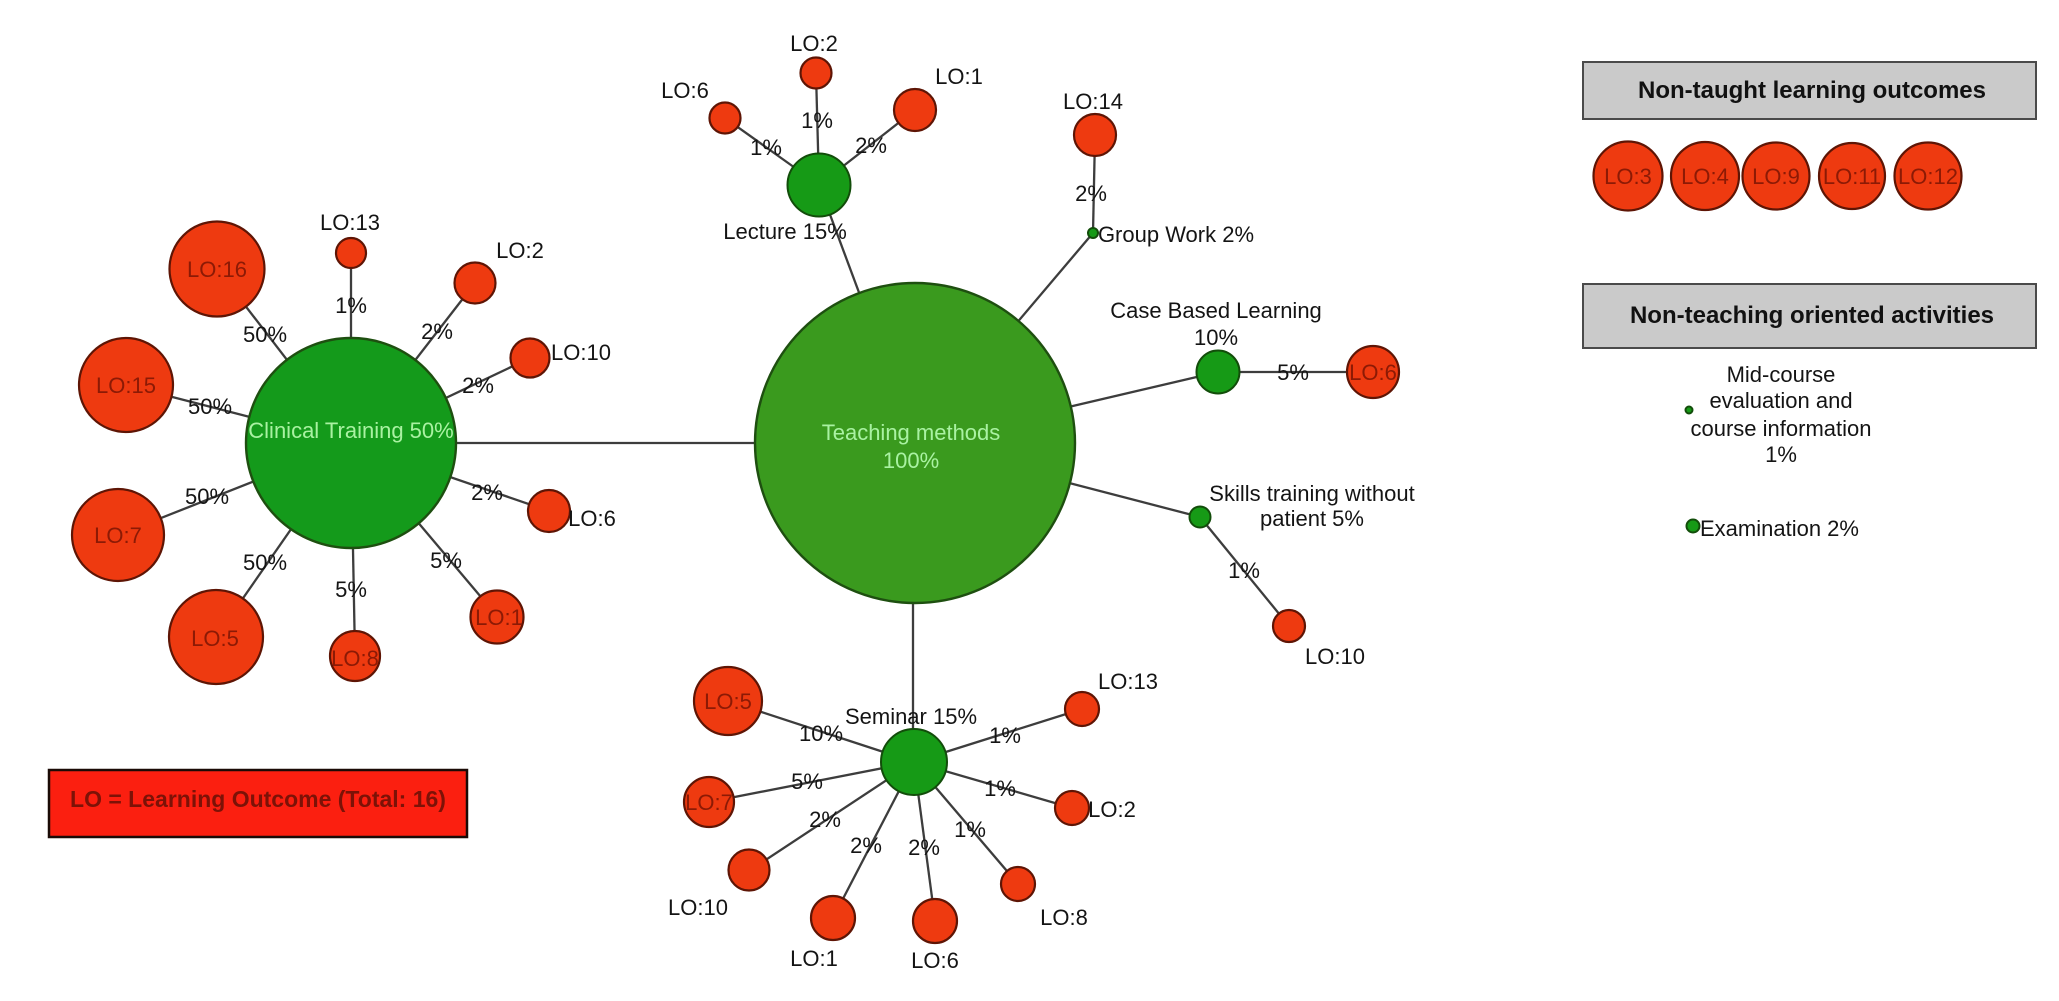  What do you see at coordinates (785, 231) in the screenshot?
I see `svg-text: Lecture 15%` at bounding box center [785, 231].